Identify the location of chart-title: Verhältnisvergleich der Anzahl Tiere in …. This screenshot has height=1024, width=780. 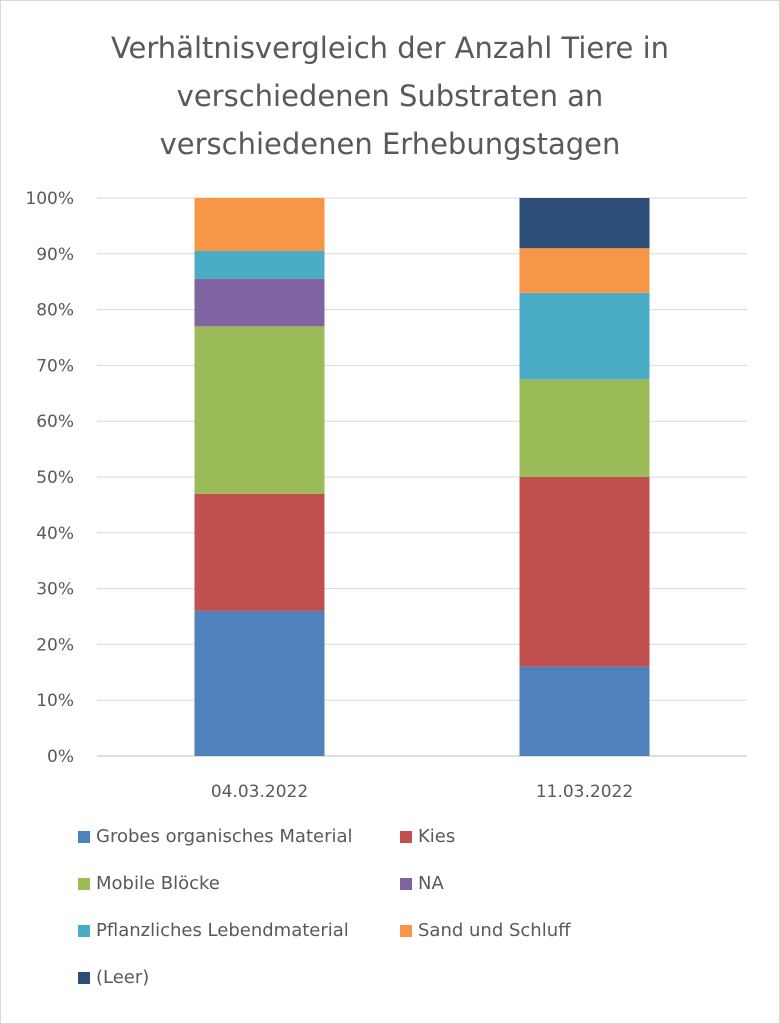
(390, 96).